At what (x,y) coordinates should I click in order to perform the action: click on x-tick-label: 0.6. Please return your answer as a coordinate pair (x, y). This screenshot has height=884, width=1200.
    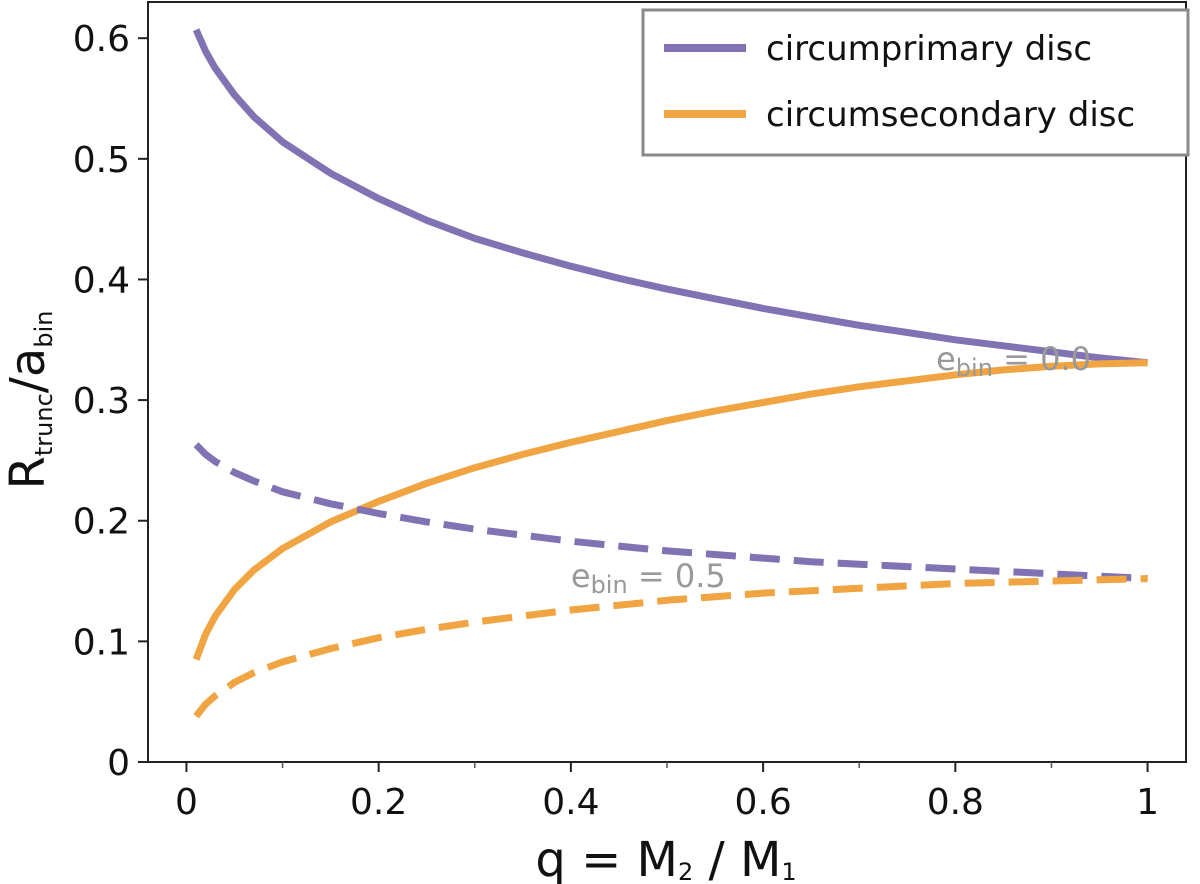
    Looking at the image, I should click on (762, 802).